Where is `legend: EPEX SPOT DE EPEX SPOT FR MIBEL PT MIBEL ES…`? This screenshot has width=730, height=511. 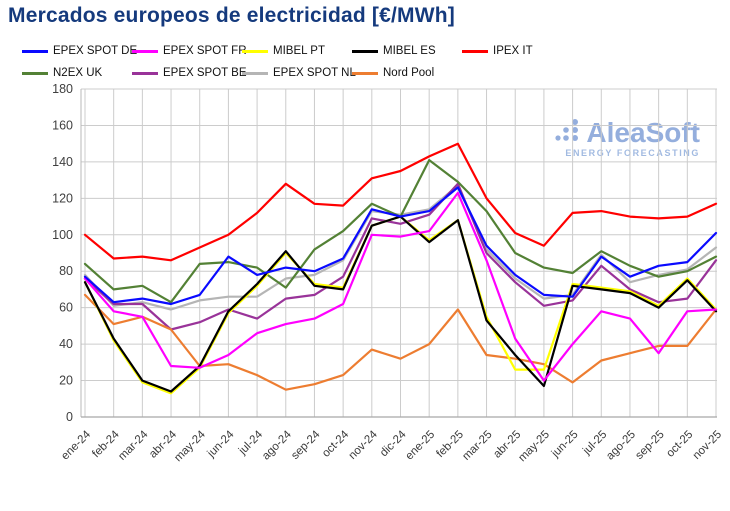 legend: EPEX SPOT DE EPEX SPOT FR MIBEL PT MIBEL ES… is located at coordinates (367, 62).